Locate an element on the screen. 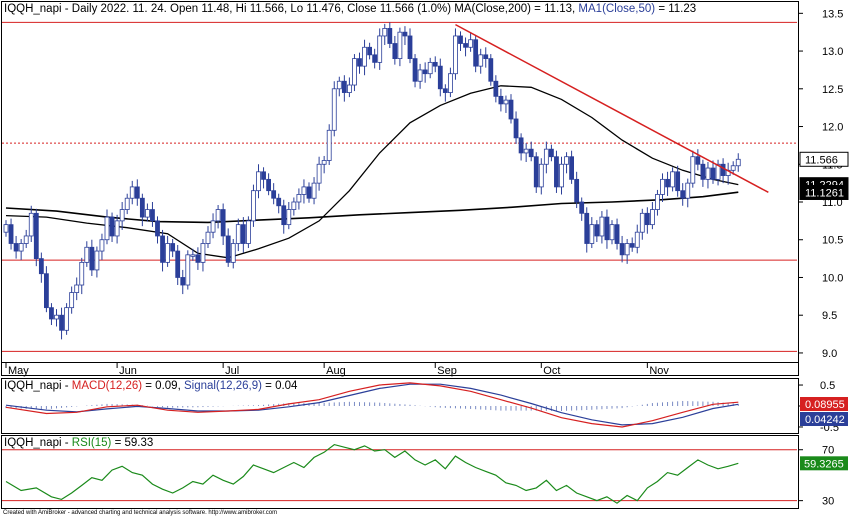 This screenshot has height=520, width=850. header-ma50-label: MA1(Close,50) is located at coordinates (616, 9).